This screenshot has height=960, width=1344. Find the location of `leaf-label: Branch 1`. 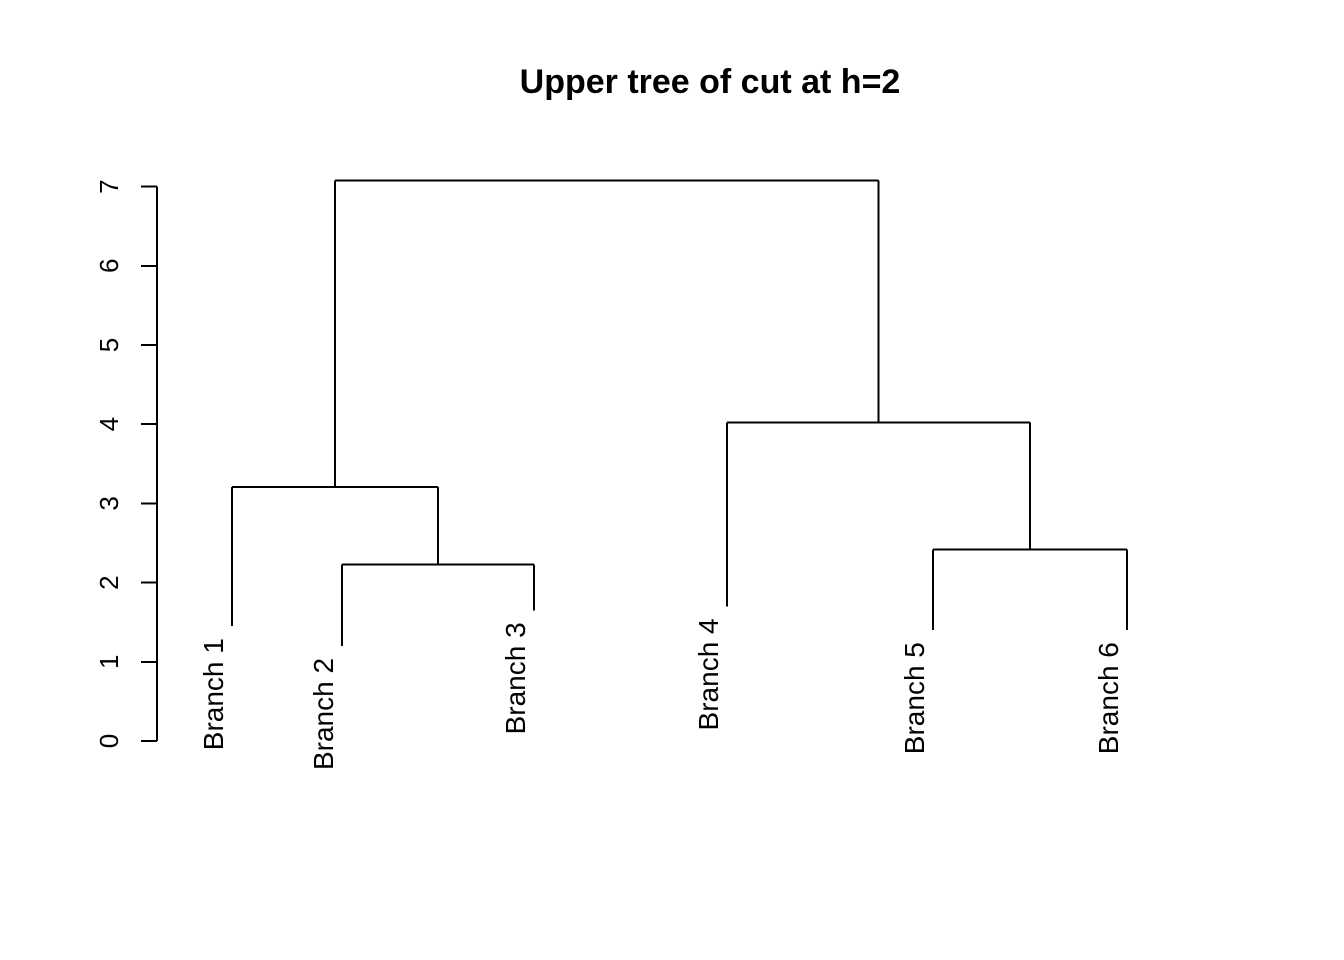

leaf-label: Branch 1 is located at coordinates (213, 694).